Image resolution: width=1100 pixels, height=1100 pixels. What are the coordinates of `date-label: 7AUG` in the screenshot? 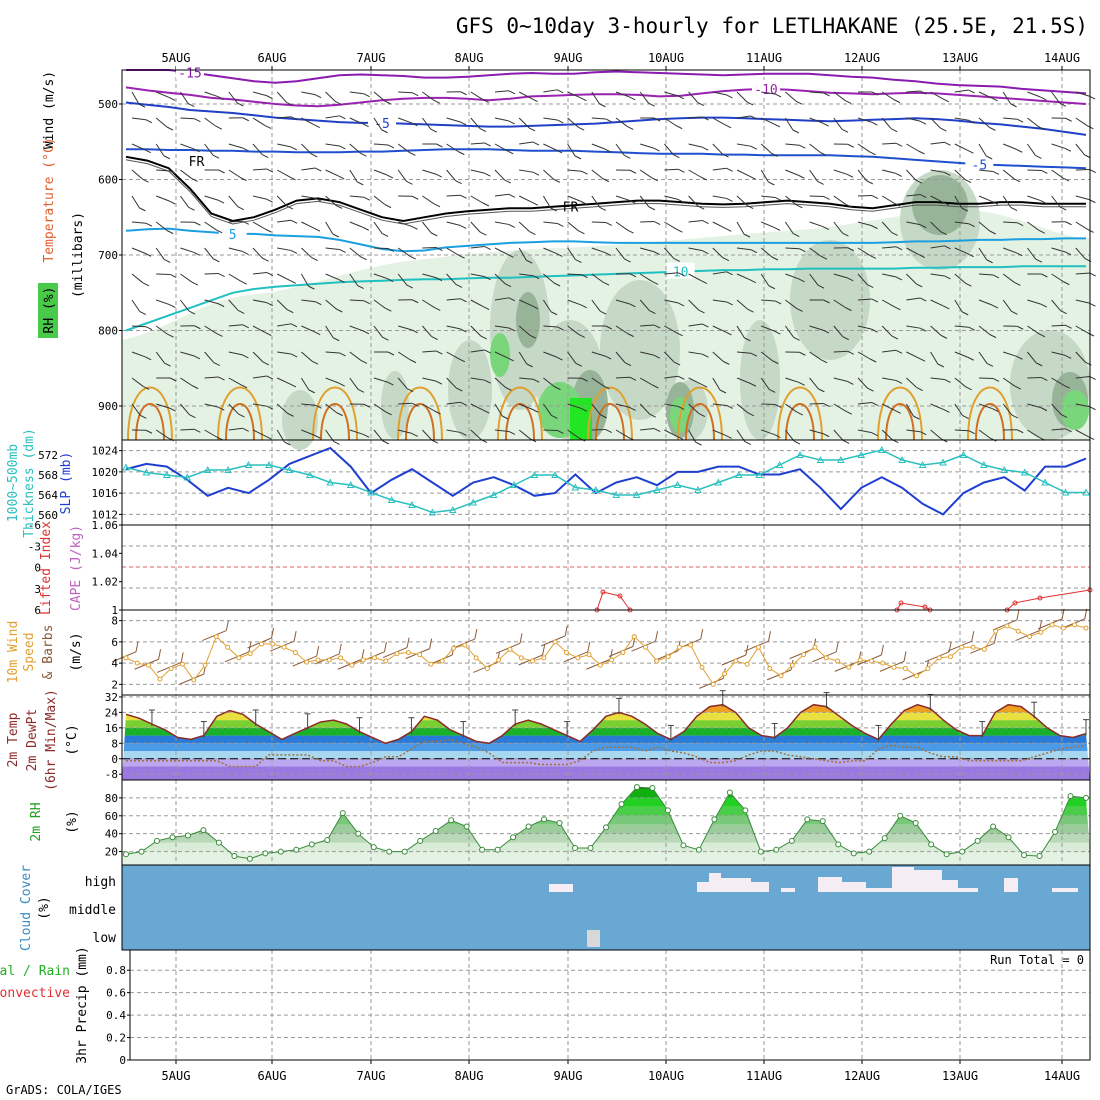 It's located at (371, 1076).